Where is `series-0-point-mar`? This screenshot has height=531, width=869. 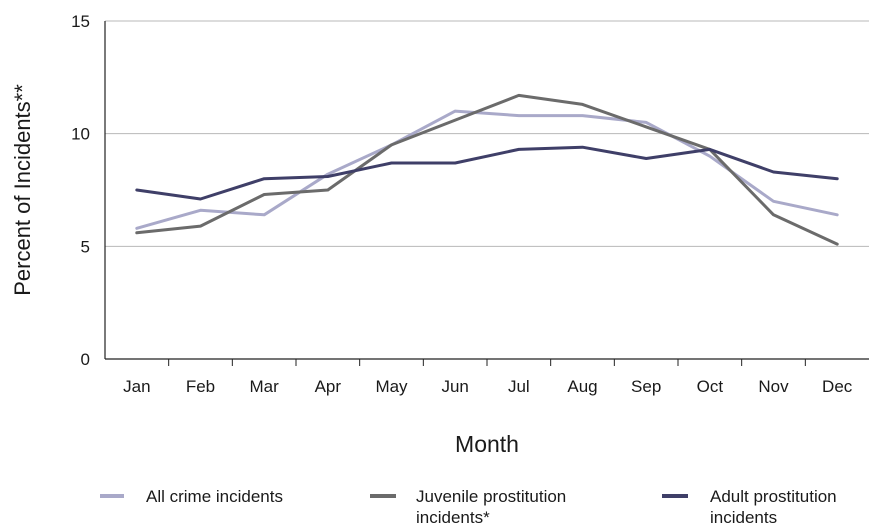
series-0-point-mar is located at coordinates (264, 214).